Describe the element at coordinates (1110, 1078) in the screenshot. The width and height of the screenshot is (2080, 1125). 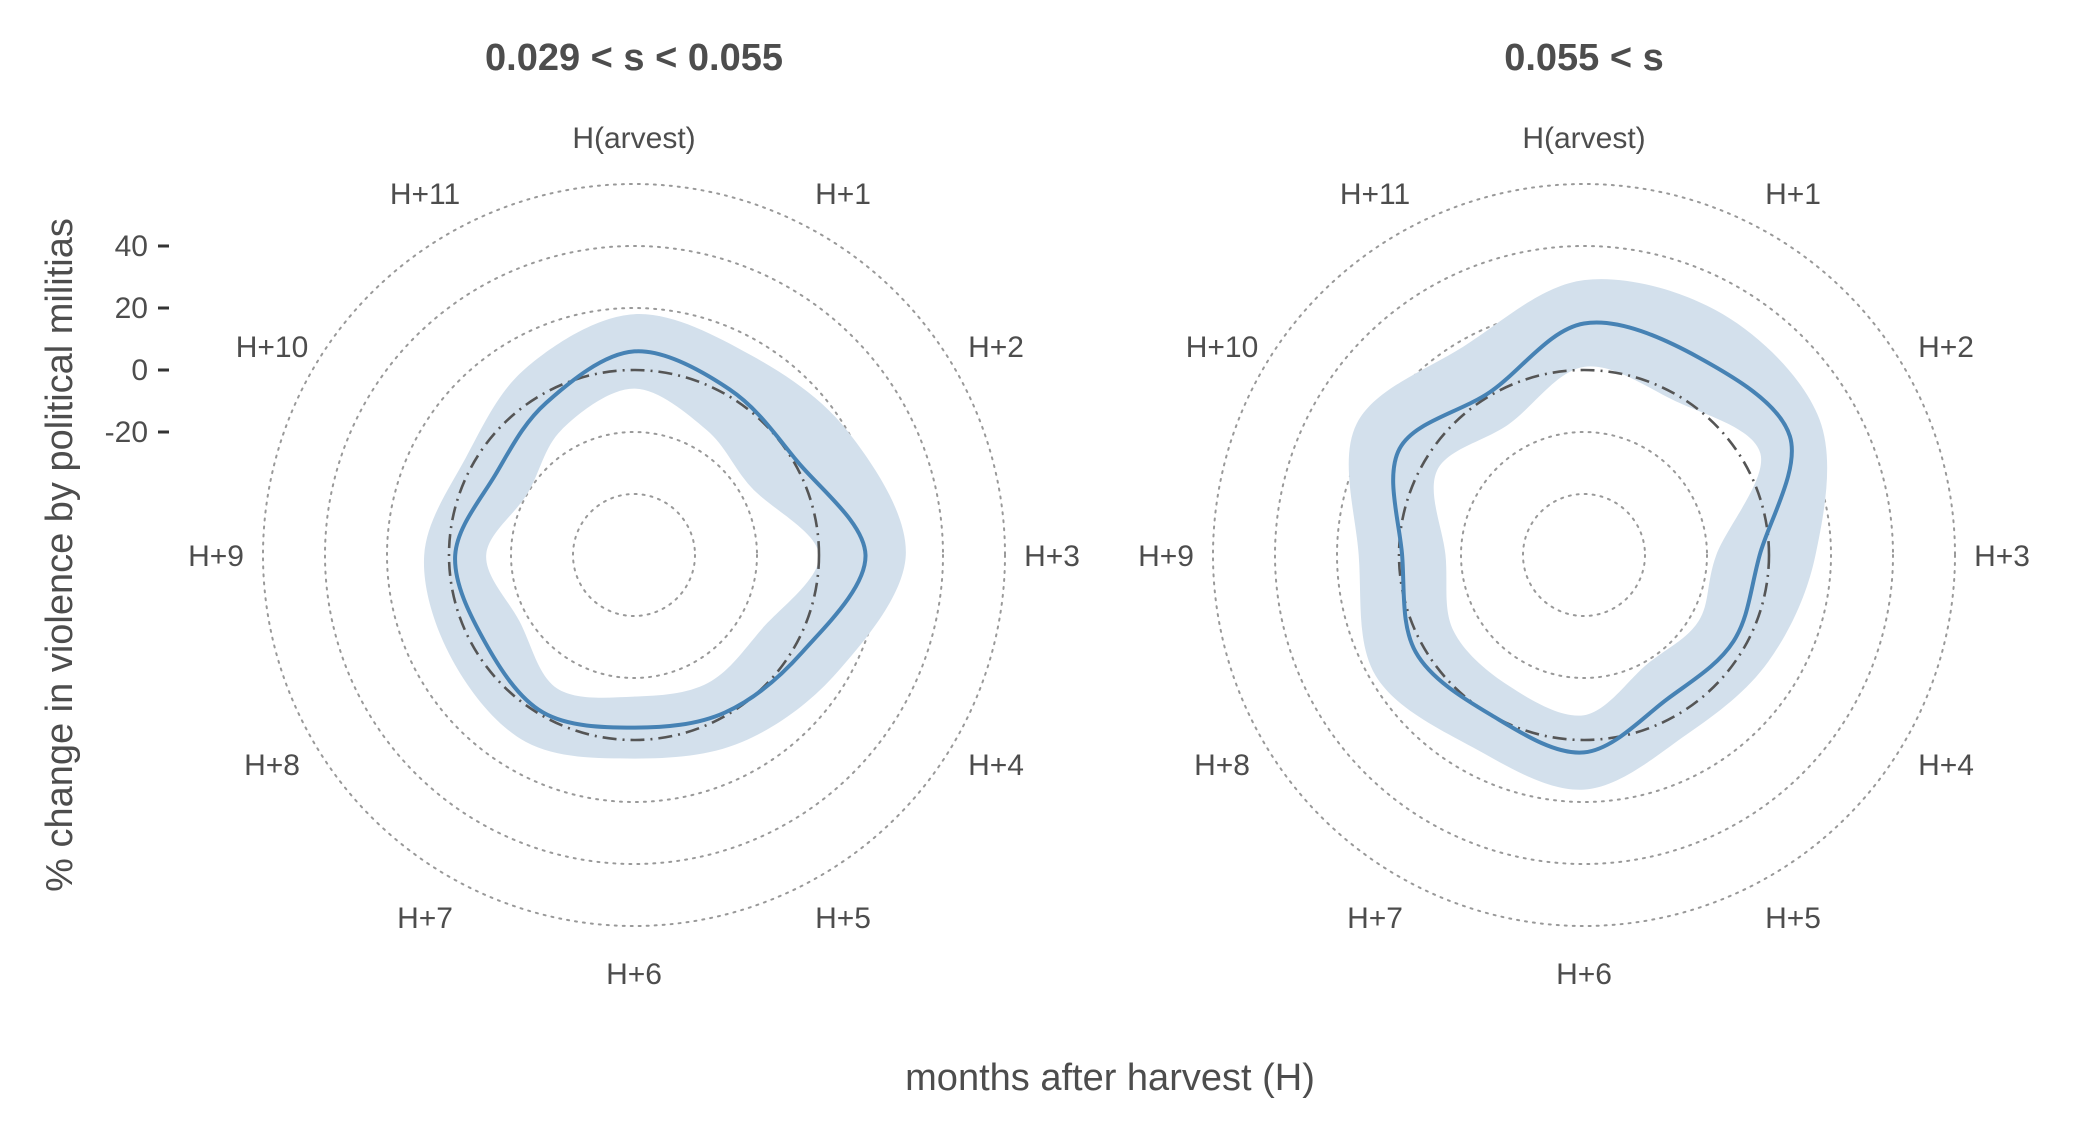
I see `x-axis-title: months after harvest (H)` at that location.